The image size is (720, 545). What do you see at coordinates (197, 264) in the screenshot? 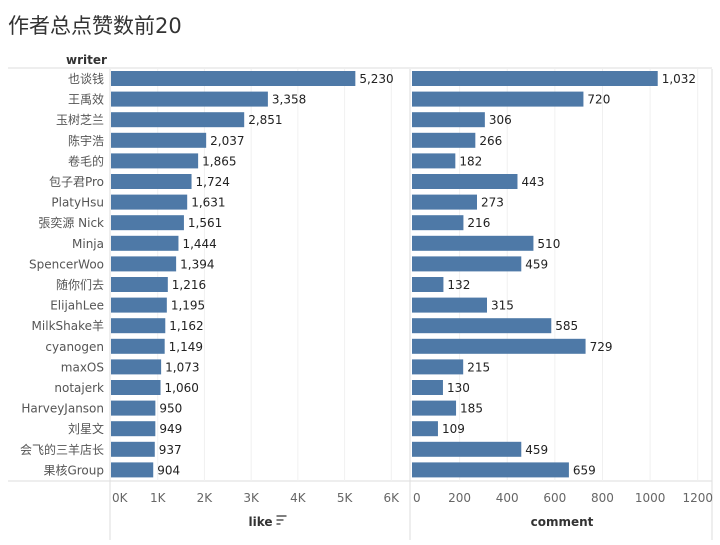
I see `data-label: 1,394` at bounding box center [197, 264].